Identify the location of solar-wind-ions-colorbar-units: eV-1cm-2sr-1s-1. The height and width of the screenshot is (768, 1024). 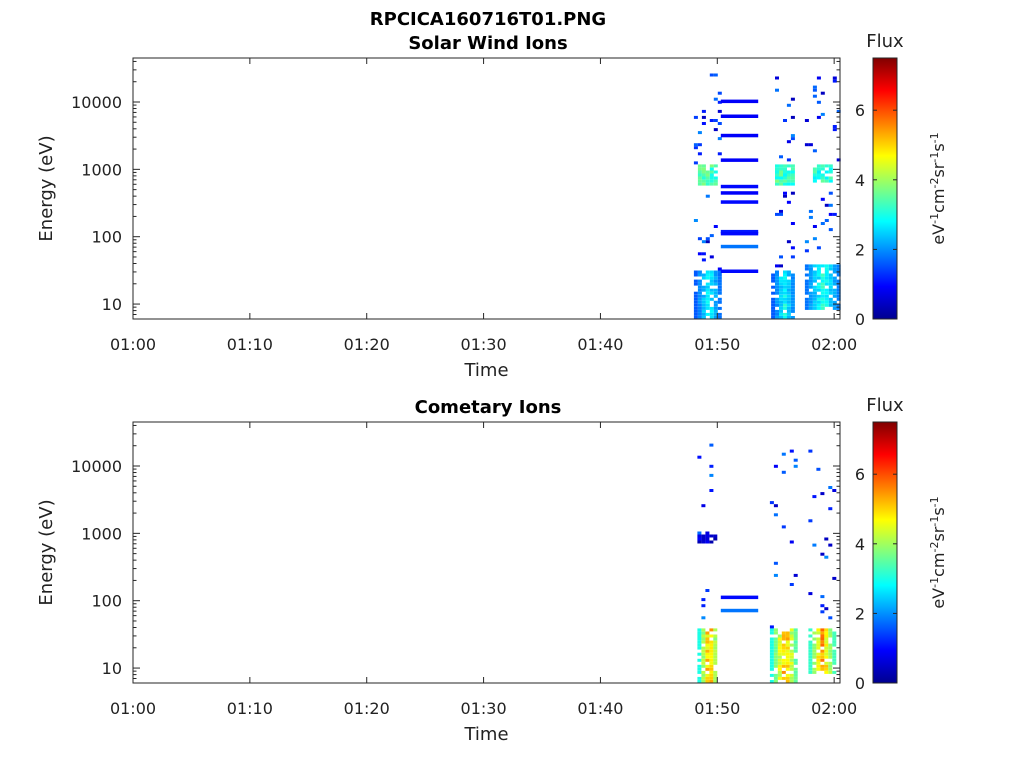
(938, 188).